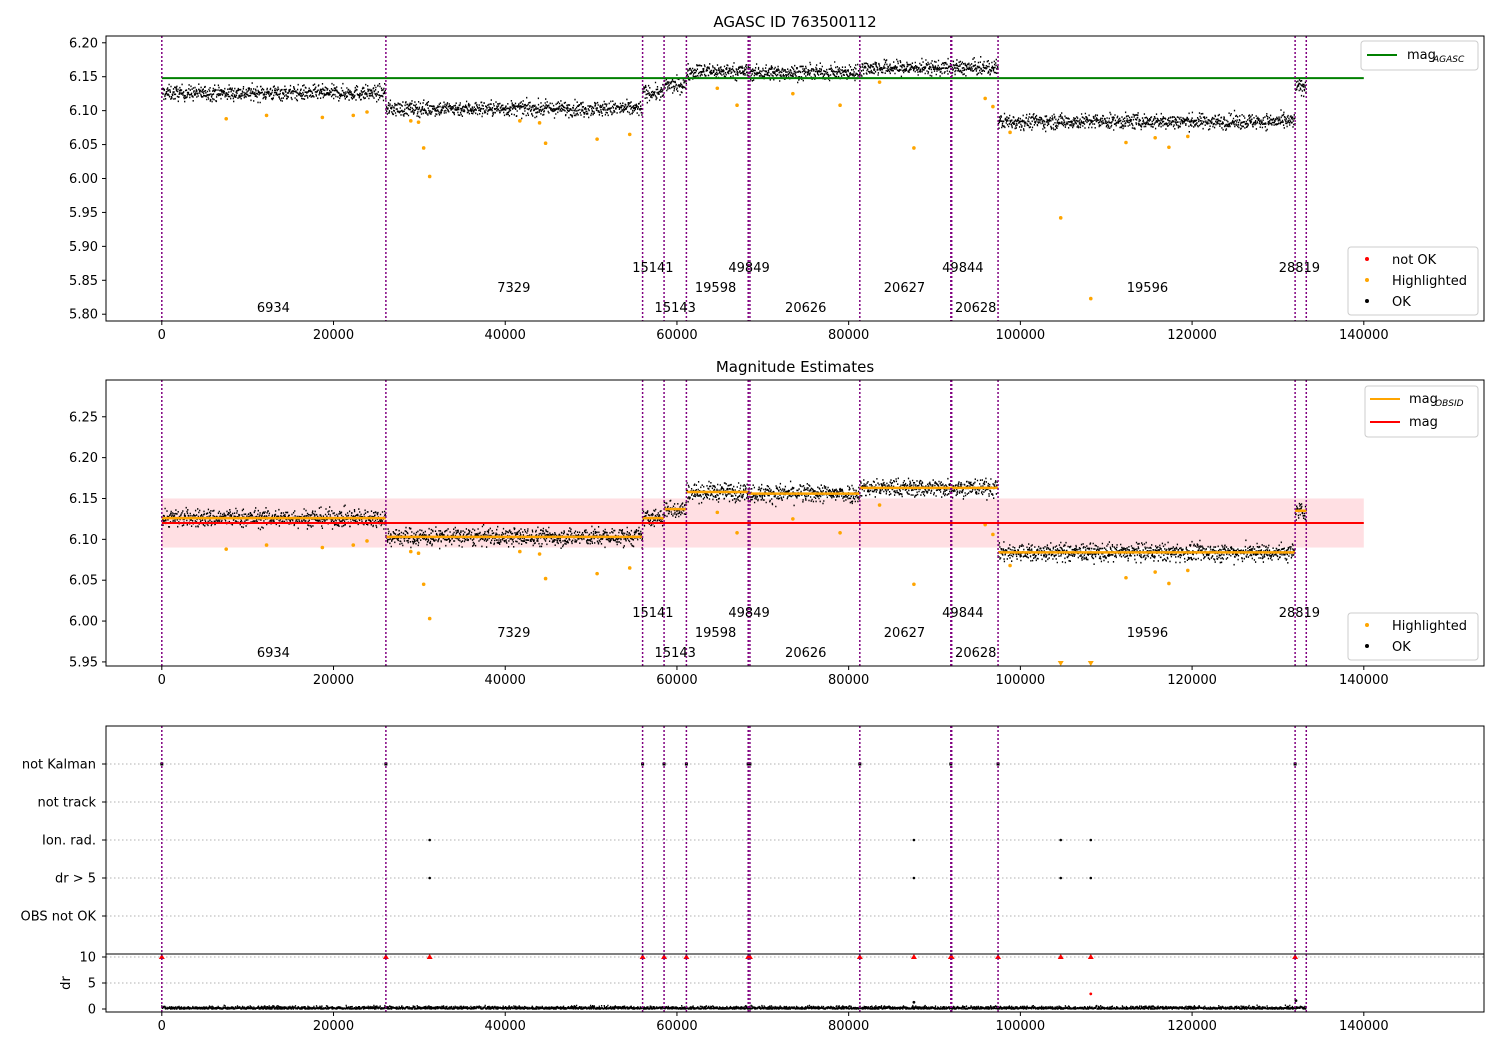 The height and width of the screenshot is (1050, 1500). Describe the element at coordinates (75, 879) in the screenshot. I see `flag-row-label: dr > 5` at that location.